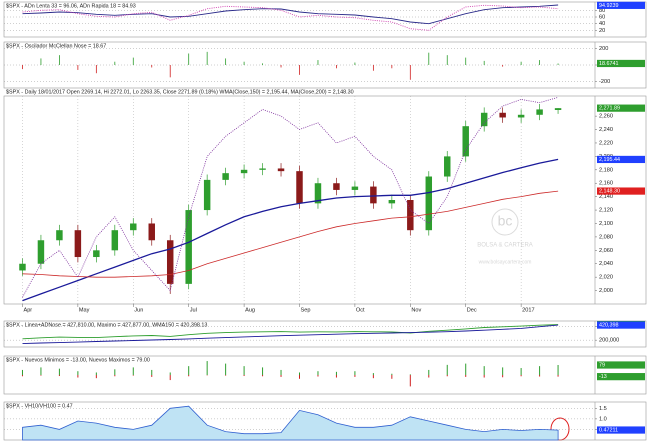  What do you see at coordinates (250, 310) in the screenshot?
I see `x-tick-label: Aug` at bounding box center [250, 310].